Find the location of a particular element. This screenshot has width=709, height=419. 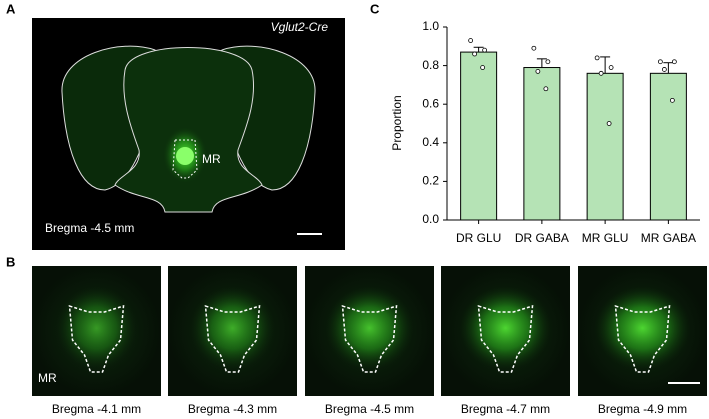

x-tick-label: DR GABA is located at coordinates (542, 238).